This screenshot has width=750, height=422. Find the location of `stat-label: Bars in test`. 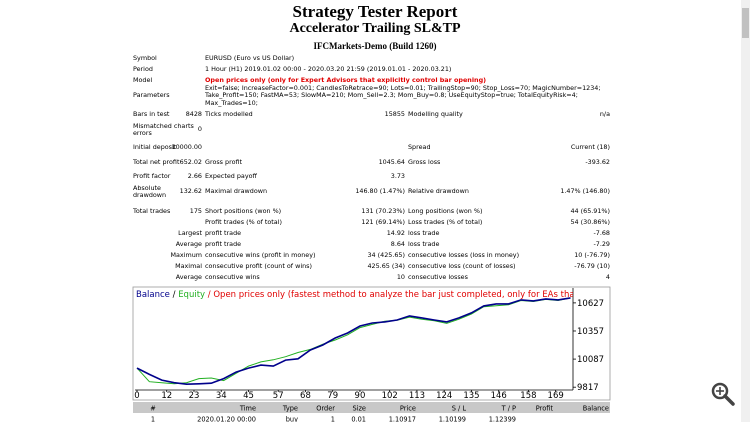

stat-label: Bars in test is located at coordinates (151, 114).